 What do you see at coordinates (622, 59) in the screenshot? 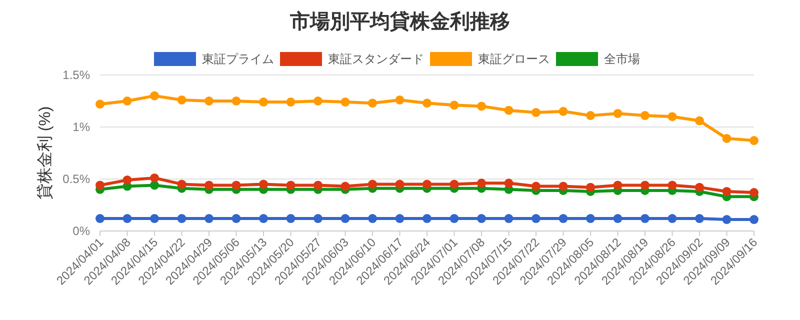
I see `legend-label: 全市場` at bounding box center [622, 59].